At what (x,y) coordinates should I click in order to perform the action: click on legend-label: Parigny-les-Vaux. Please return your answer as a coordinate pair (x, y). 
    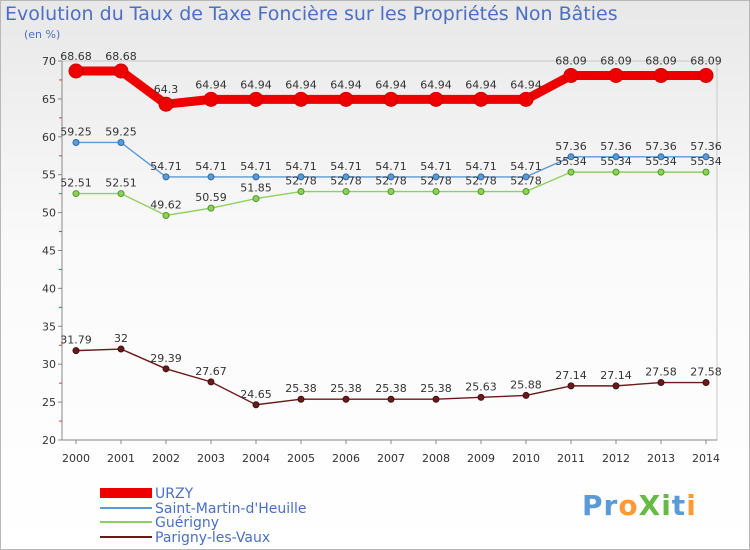
    Looking at the image, I should click on (212, 538).